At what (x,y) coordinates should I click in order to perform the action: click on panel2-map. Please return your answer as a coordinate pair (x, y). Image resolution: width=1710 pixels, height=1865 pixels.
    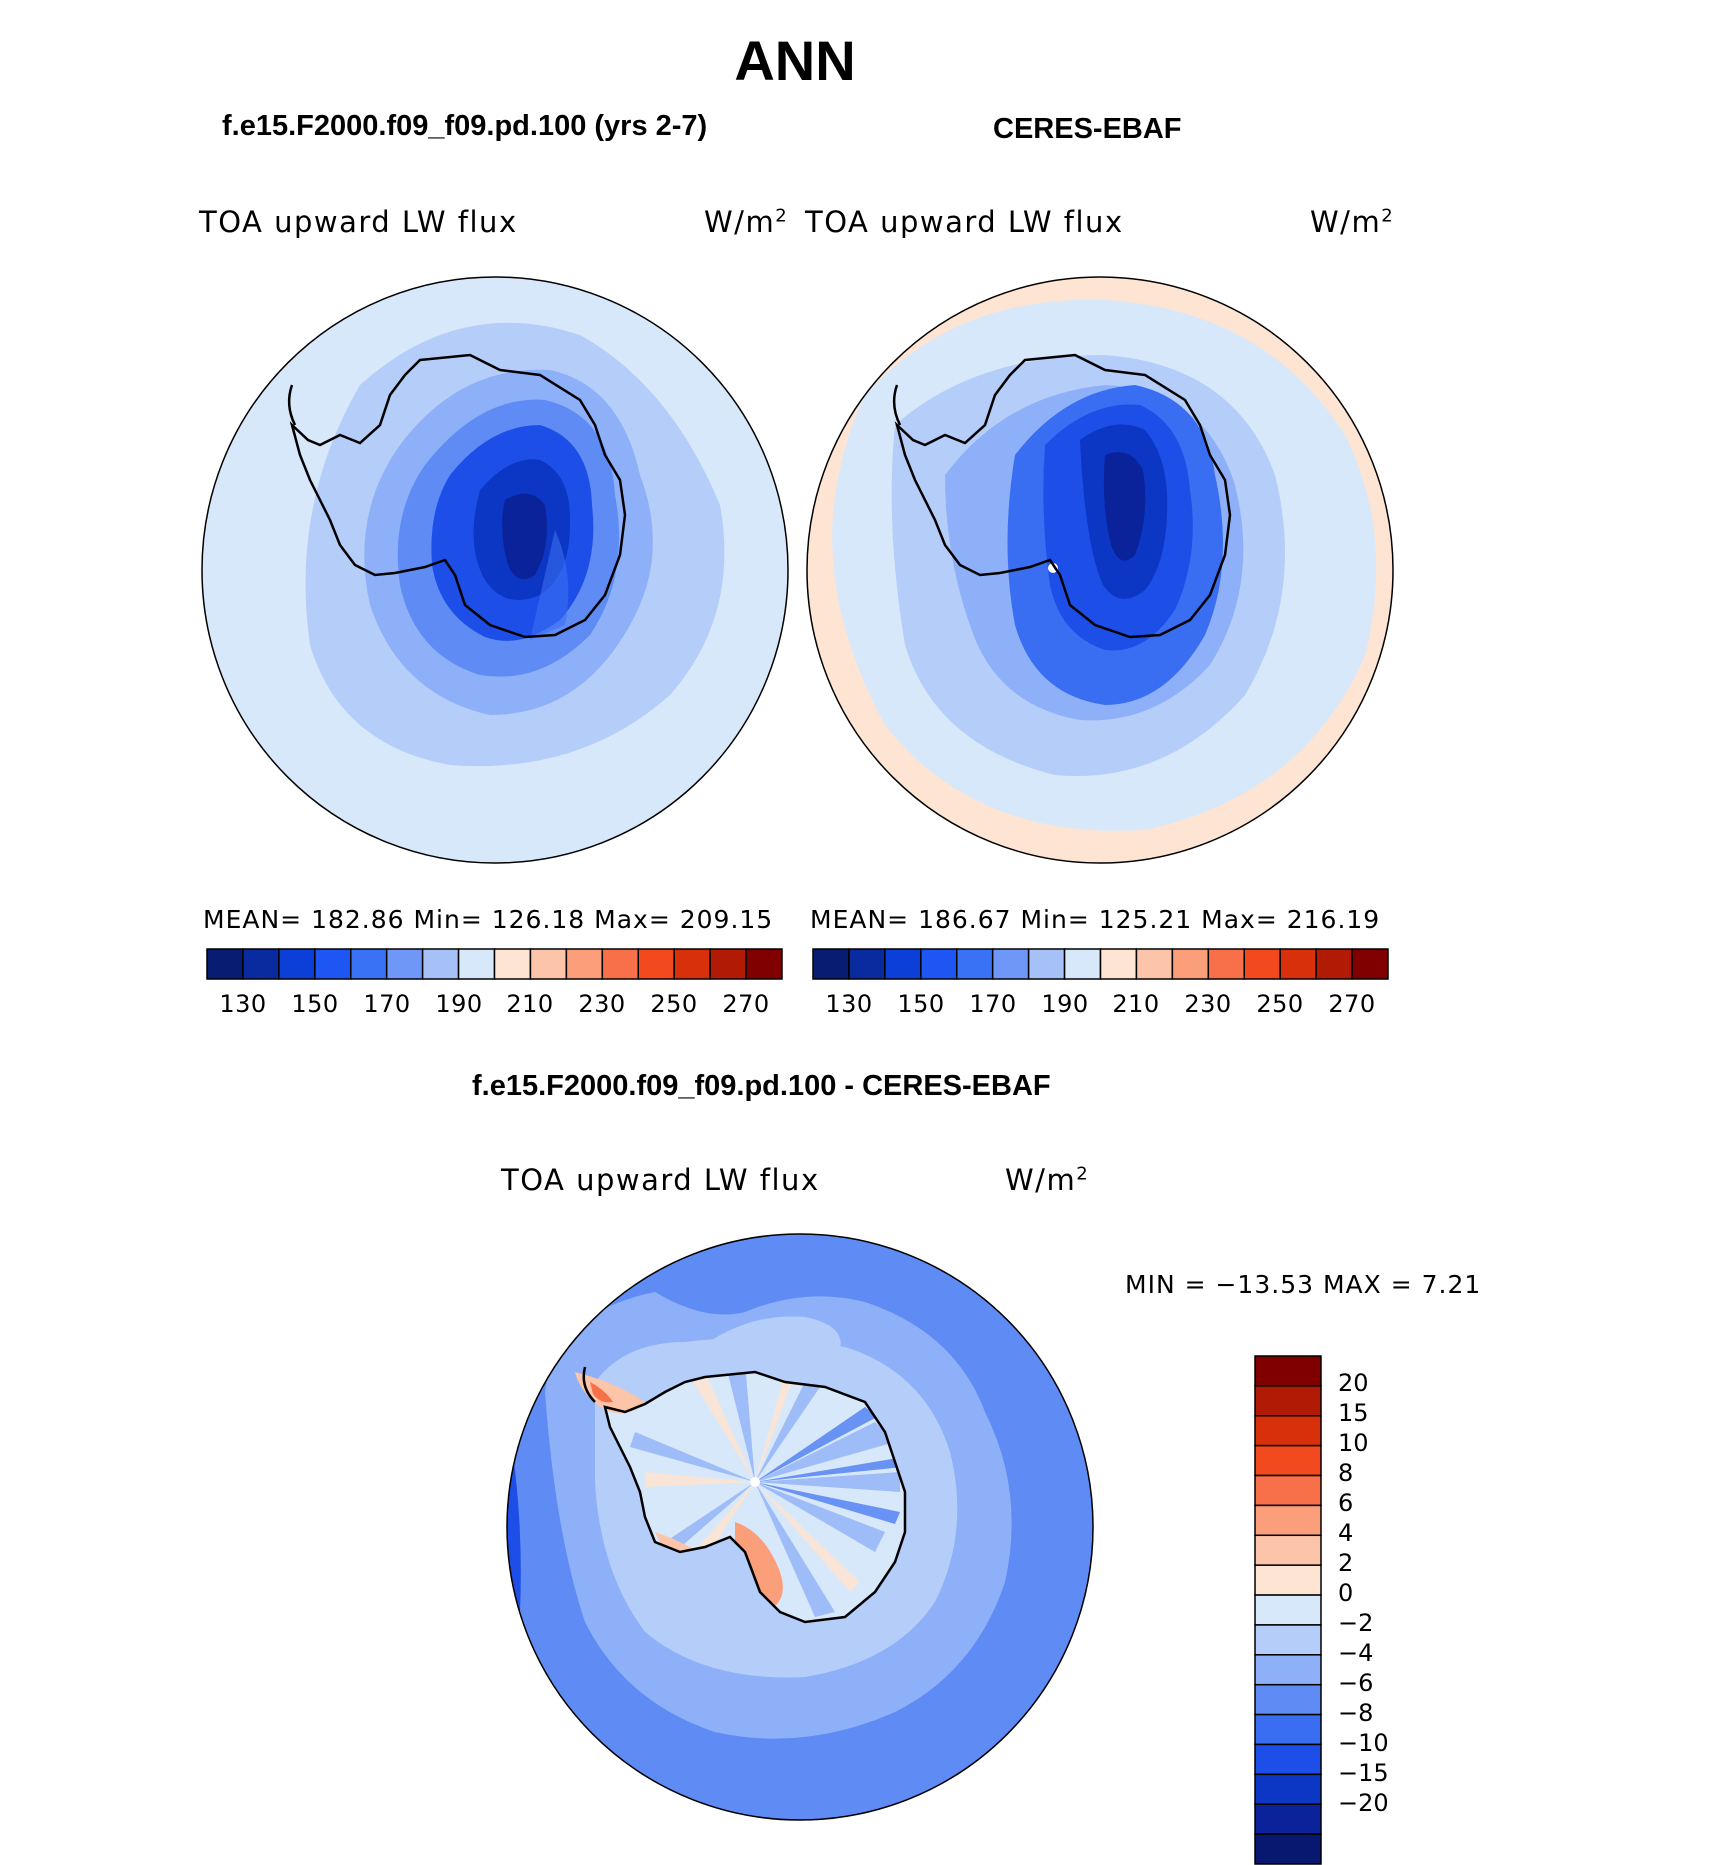
    Looking at the image, I should click on (1100, 570).